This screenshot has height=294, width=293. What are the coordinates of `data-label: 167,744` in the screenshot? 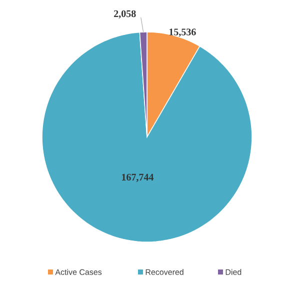 It's located at (138, 178).